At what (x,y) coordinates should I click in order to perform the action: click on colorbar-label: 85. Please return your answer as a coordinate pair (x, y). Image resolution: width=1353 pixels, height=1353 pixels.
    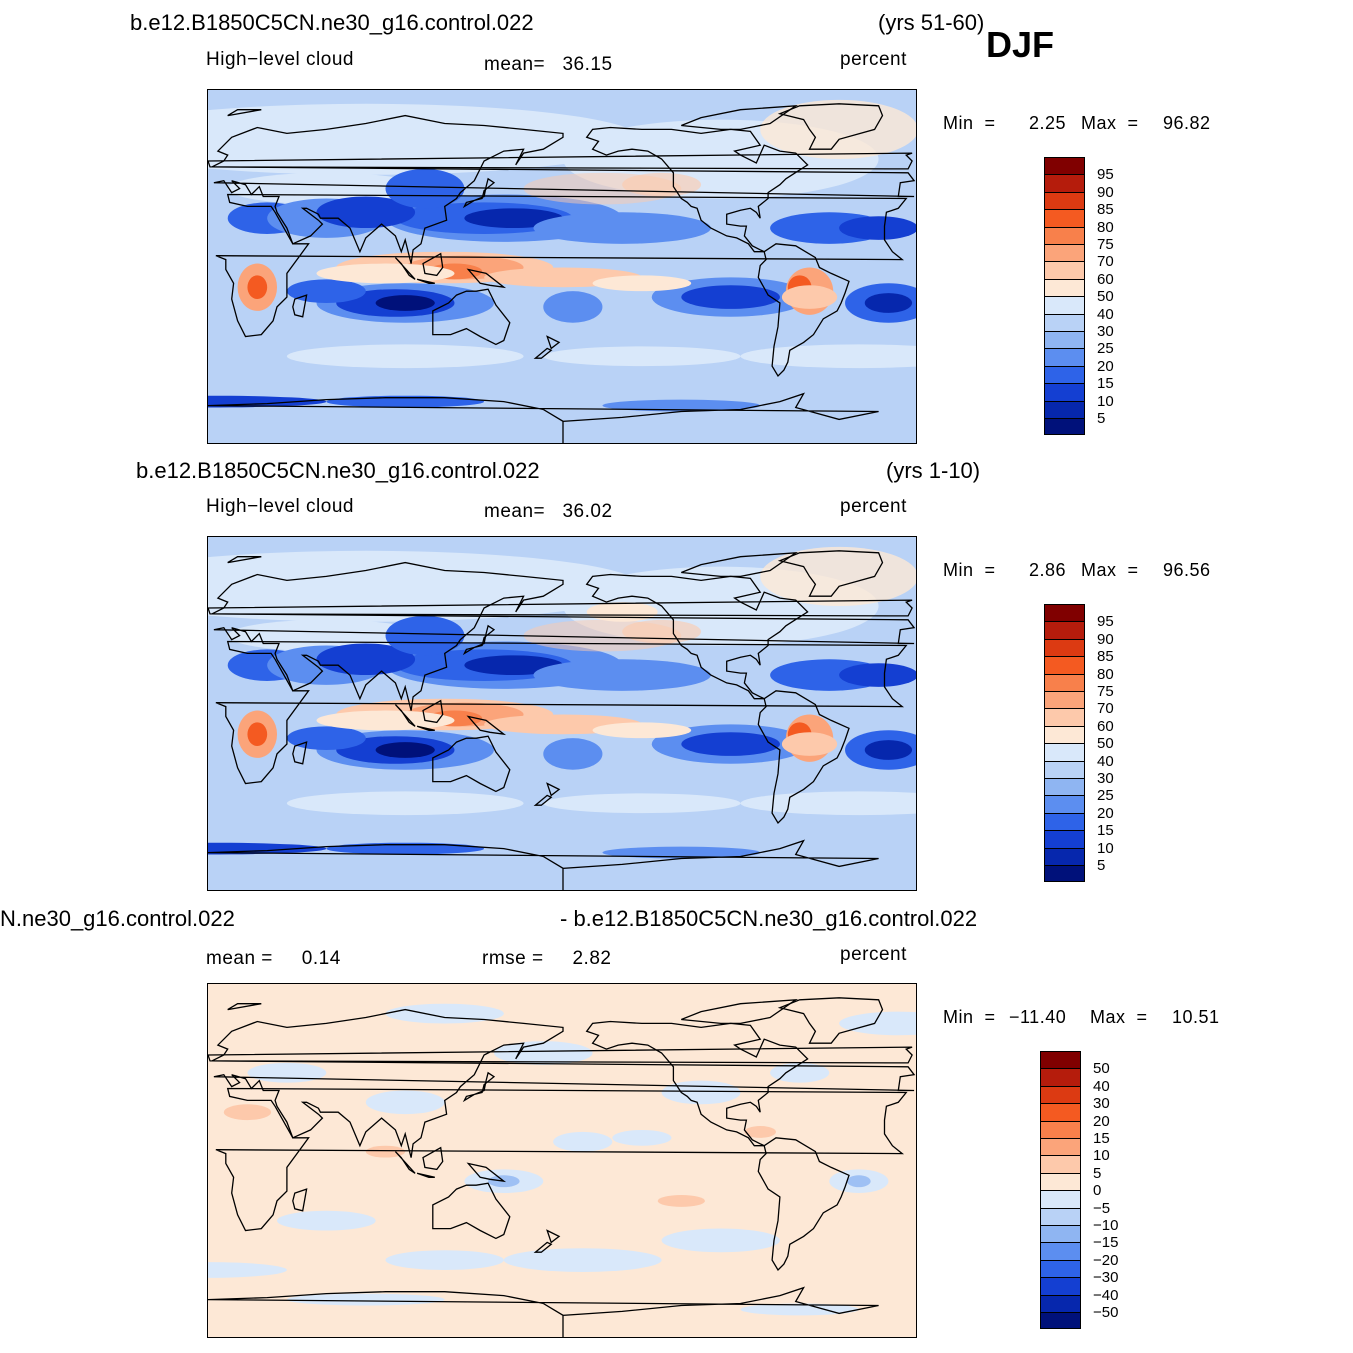
    Looking at the image, I should click on (1105, 210).